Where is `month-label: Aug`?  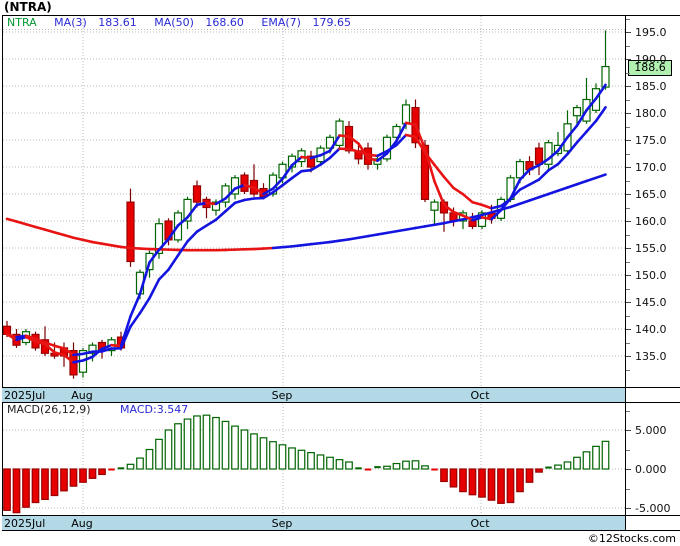
month-label: Aug is located at coordinates (82, 523).